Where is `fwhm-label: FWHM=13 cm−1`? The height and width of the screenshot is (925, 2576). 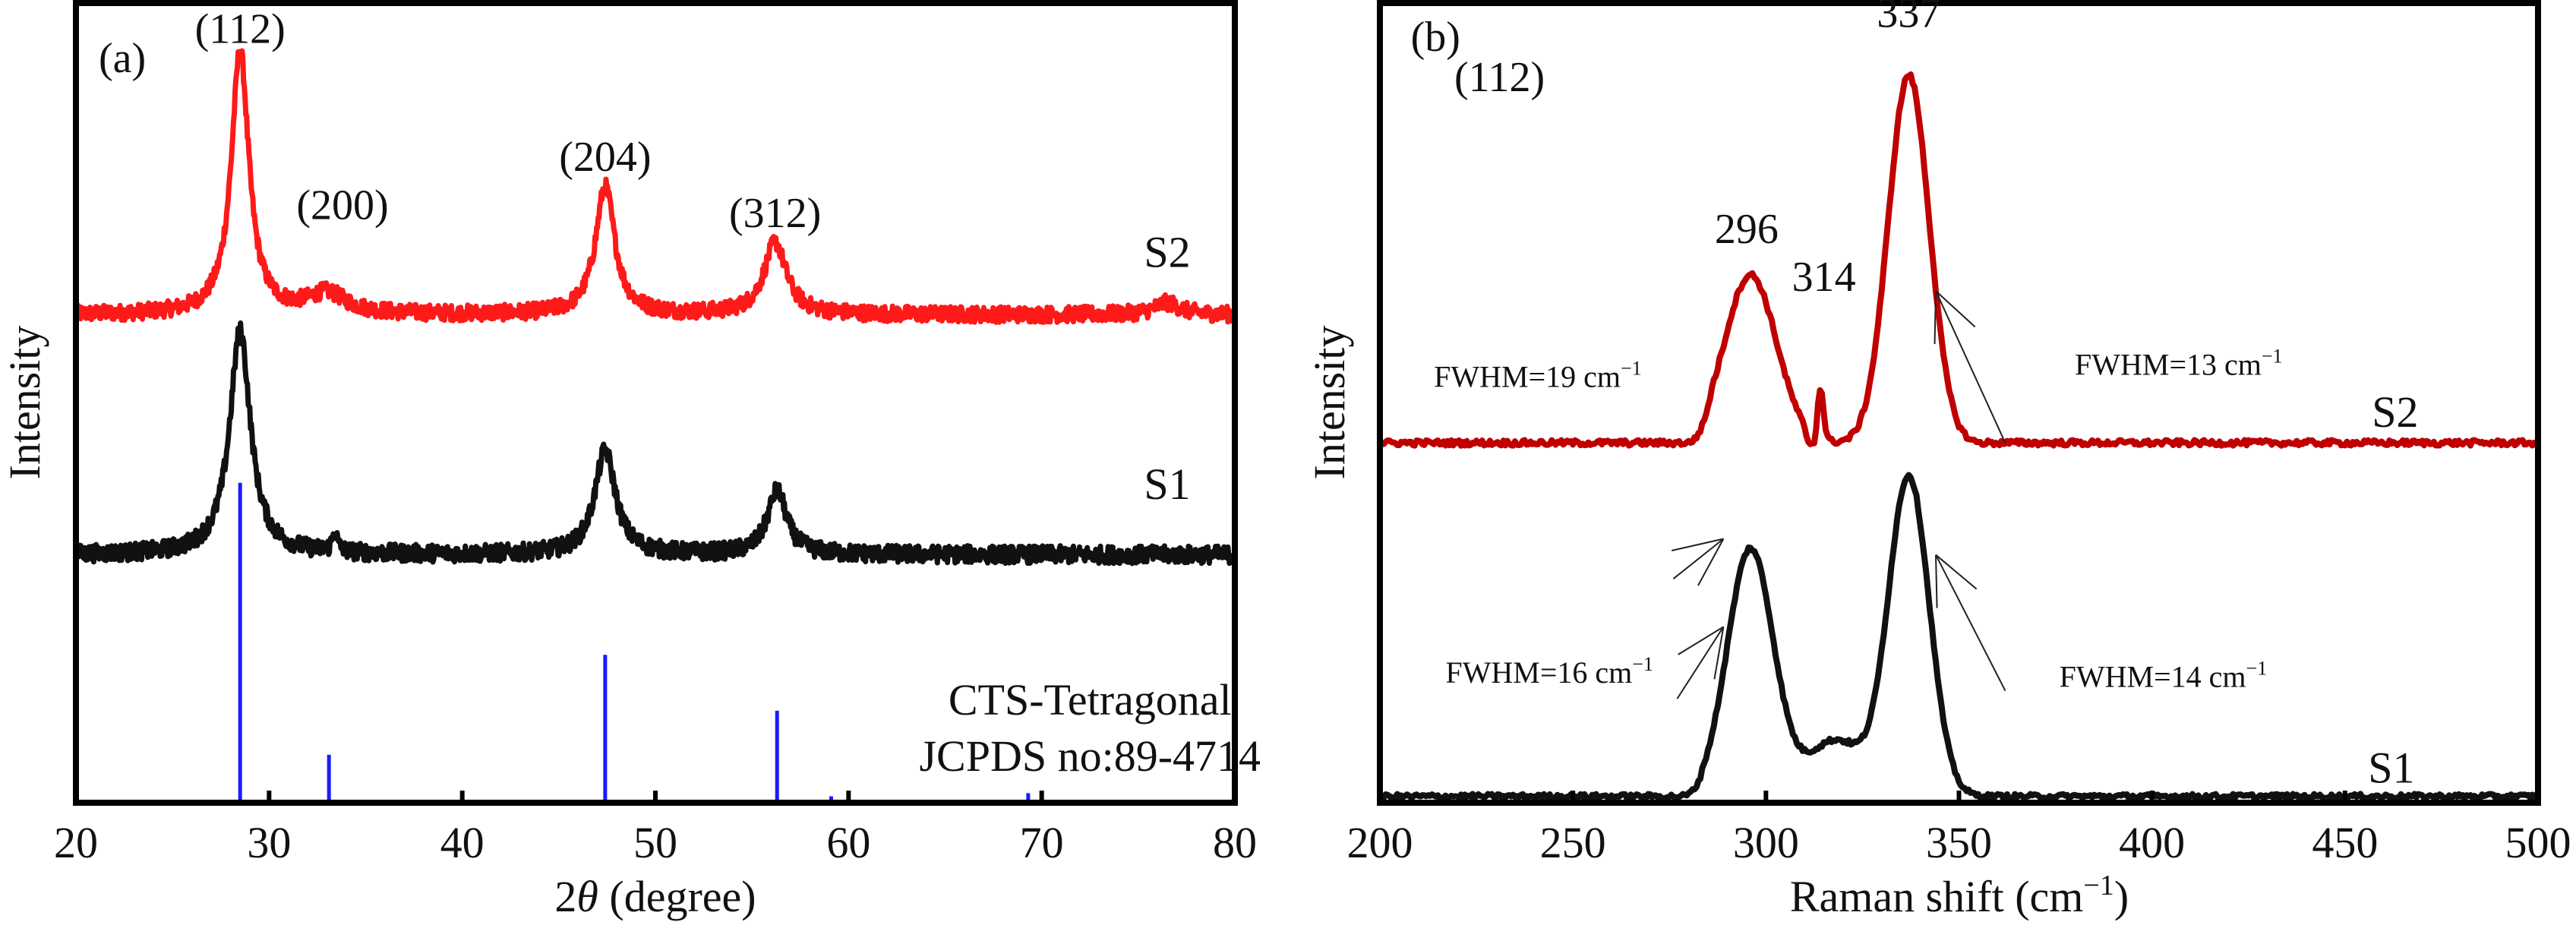 fwhm-label: FWHM=13 cm−1 is located at coordinates (2179, 364).